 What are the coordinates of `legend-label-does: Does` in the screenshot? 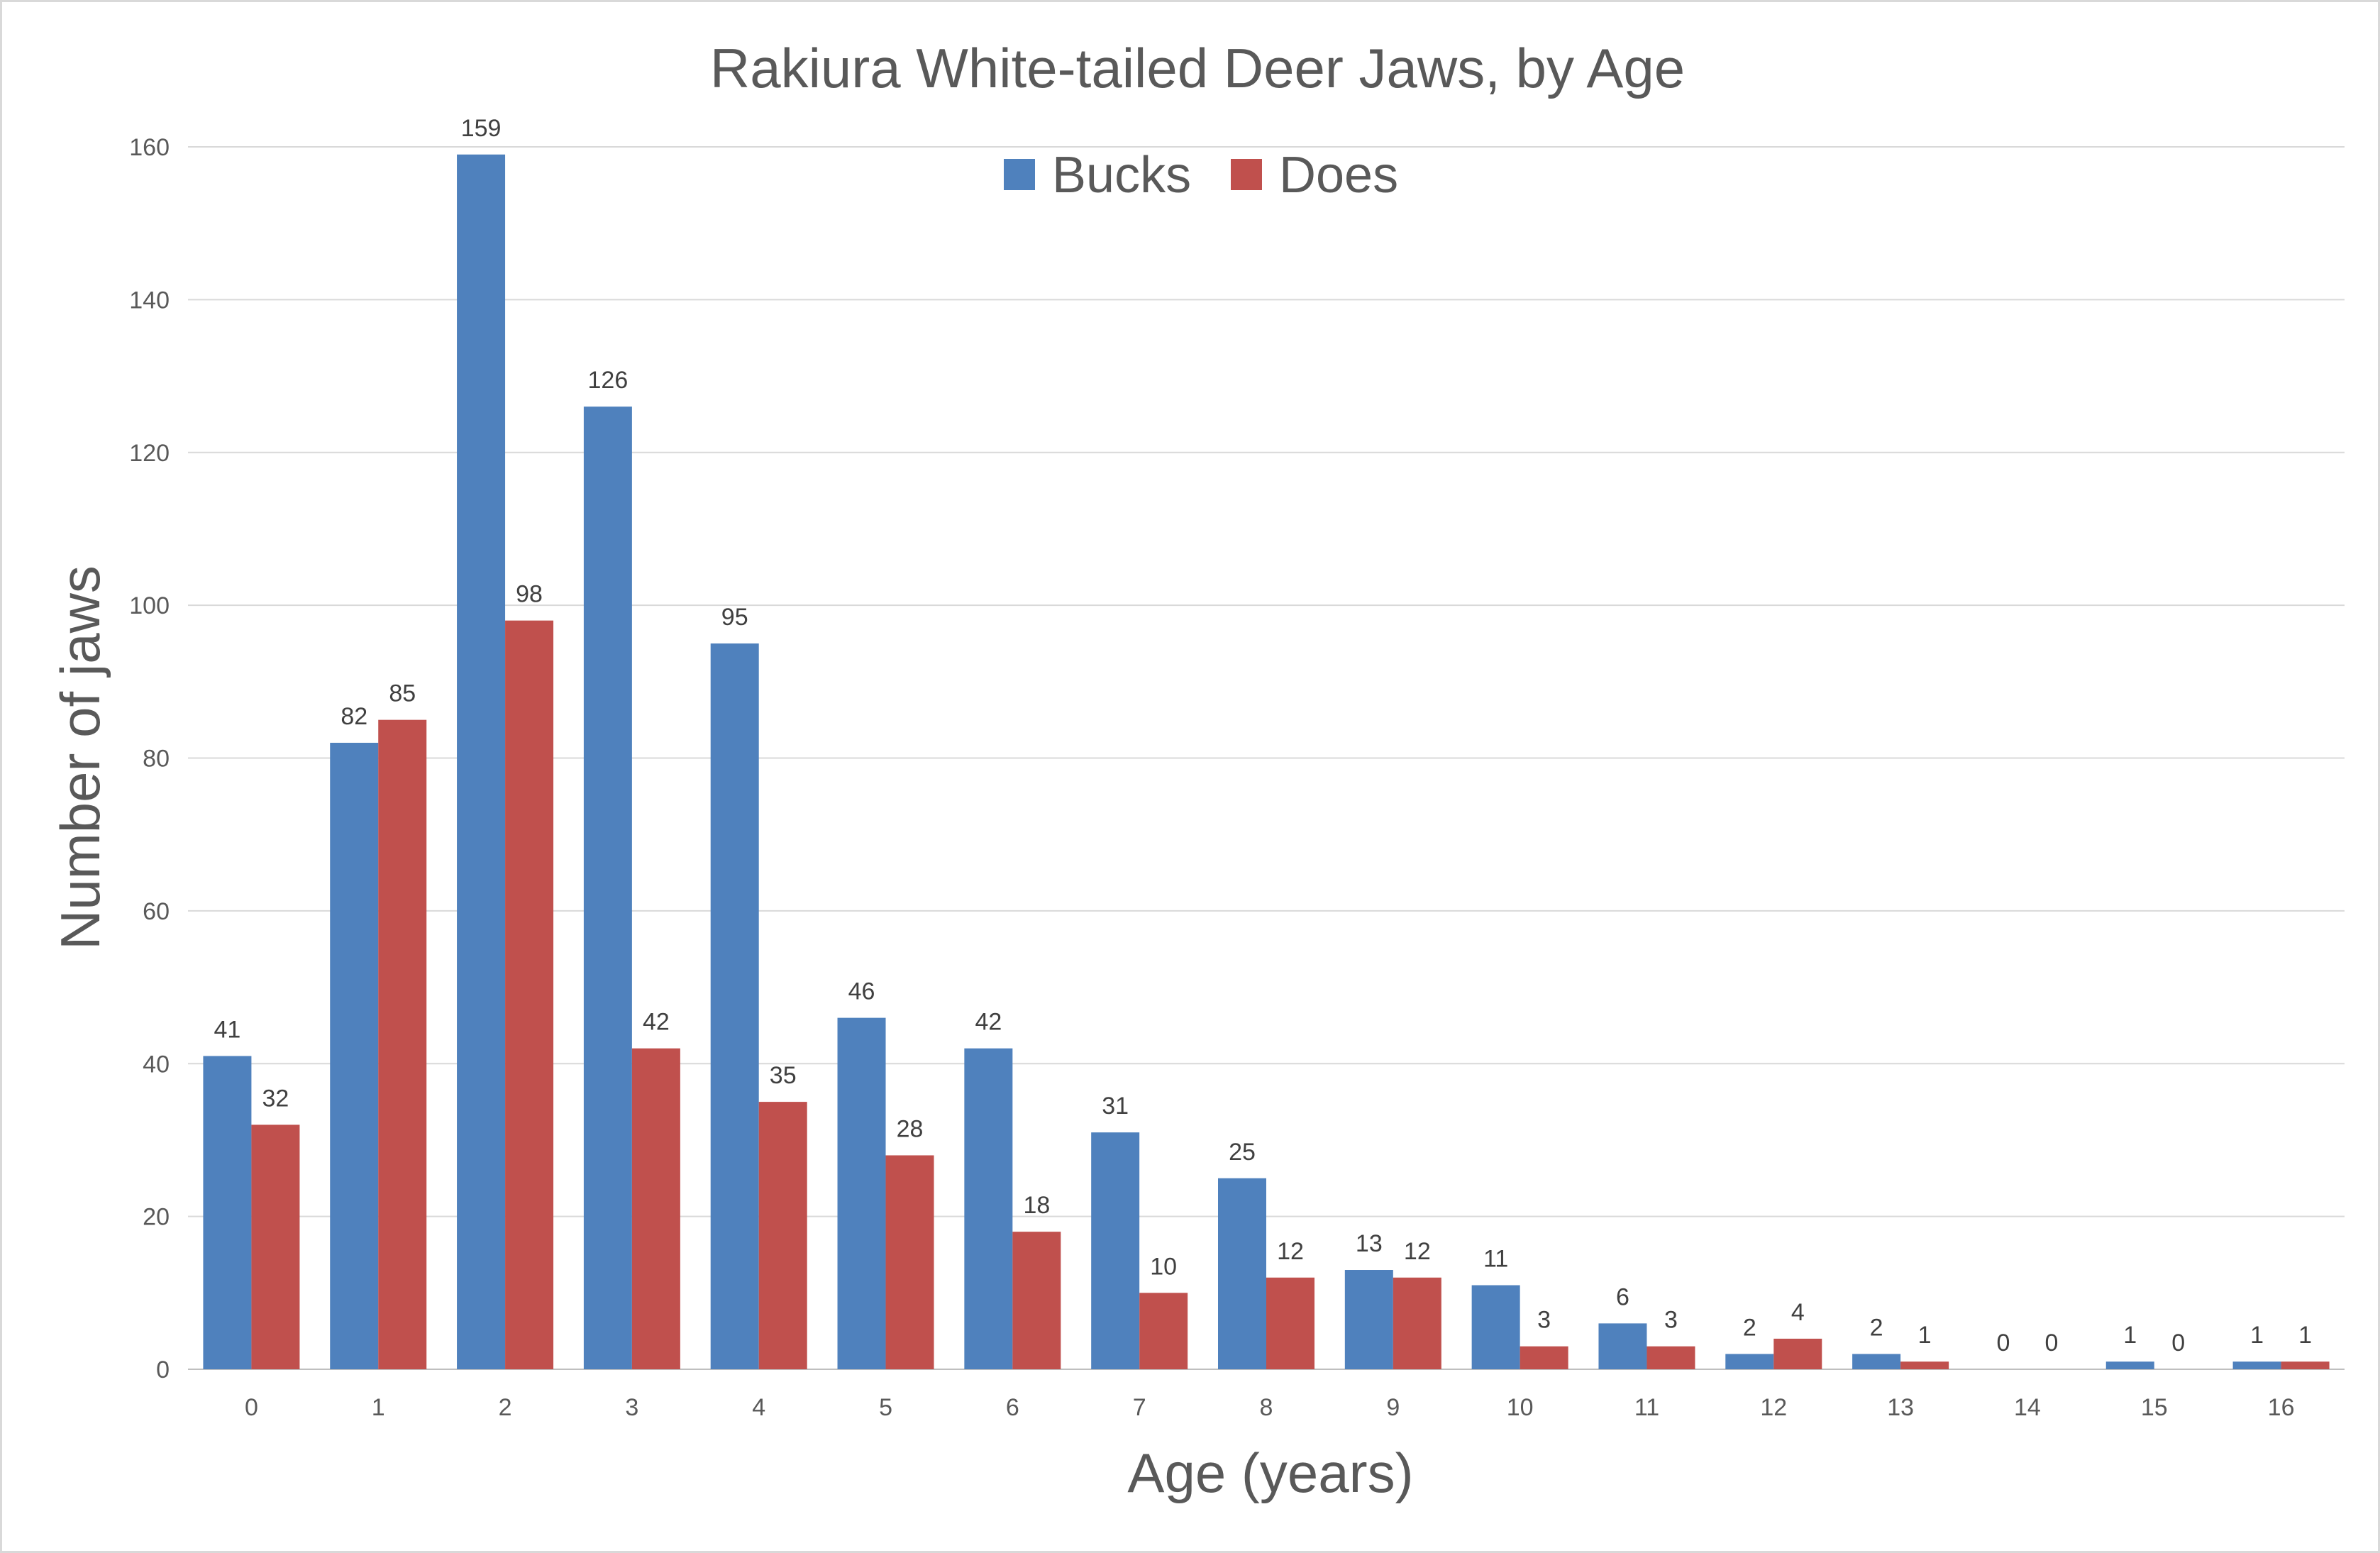 It's located at (1339, 175).